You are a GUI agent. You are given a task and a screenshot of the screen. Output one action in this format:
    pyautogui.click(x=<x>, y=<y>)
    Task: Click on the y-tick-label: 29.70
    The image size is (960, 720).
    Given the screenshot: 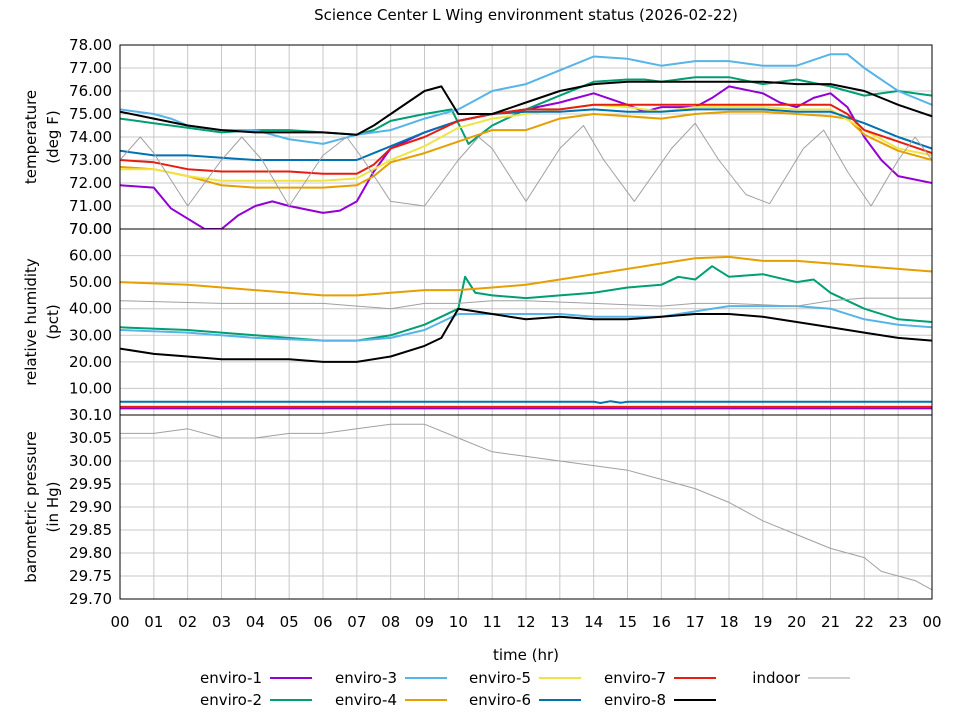 What is the action you would take?
    pyautogui.click(x=90, y=599)
    